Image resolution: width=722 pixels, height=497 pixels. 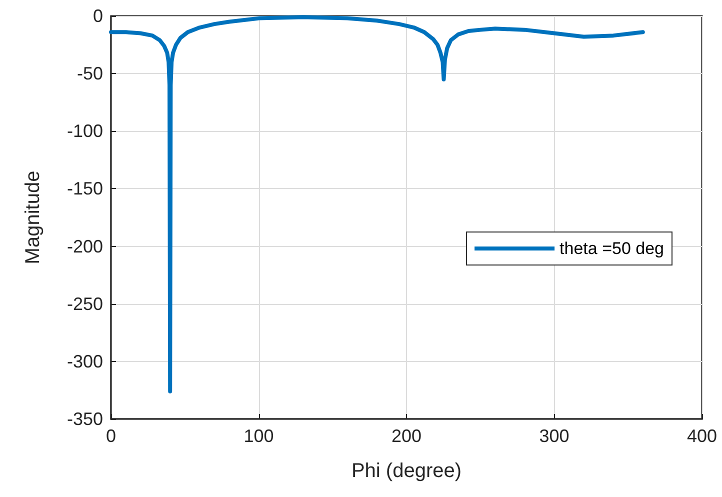 I want to click on y-tick-label: -50, so click(x=89, y=74).